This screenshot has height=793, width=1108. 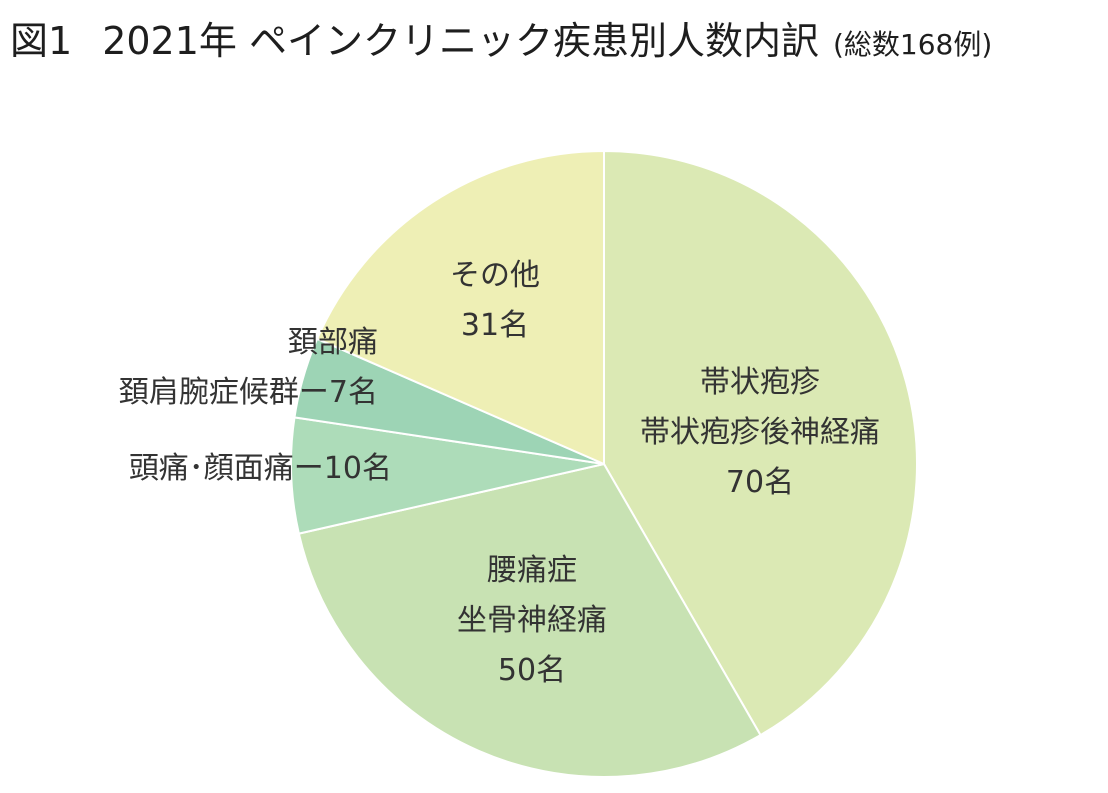 What do you see at coordinates (532, 670) in the screenshot?
I see `slice-label-line: 50名` at bounding box center [532, 670].